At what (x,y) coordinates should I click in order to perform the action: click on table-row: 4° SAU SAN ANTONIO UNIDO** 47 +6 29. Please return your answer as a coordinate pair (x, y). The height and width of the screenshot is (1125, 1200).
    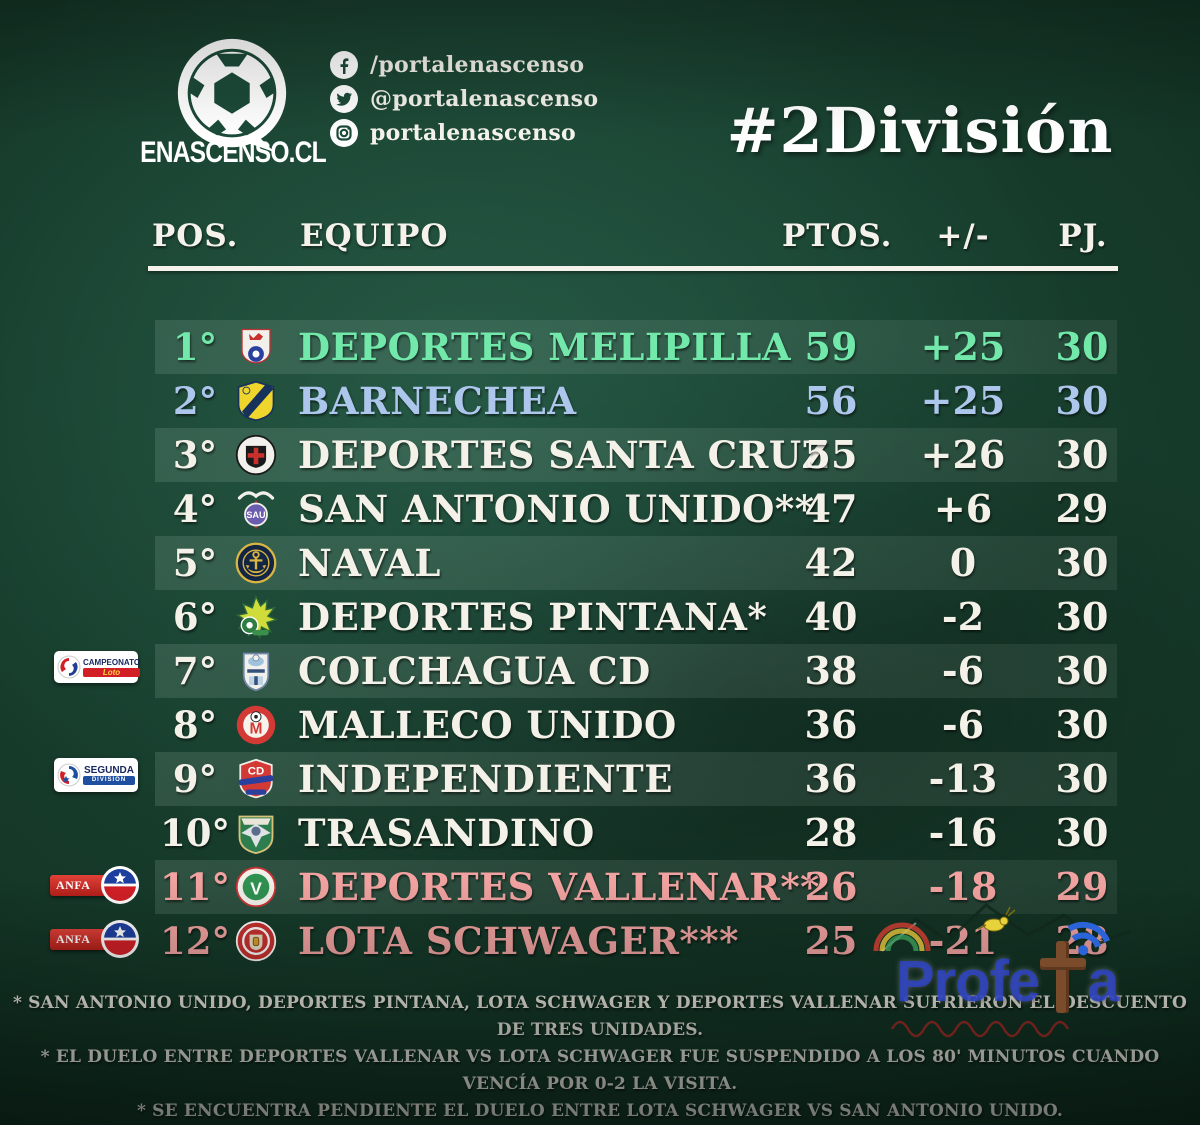
    Looking at the image, I should click on (600, 509).